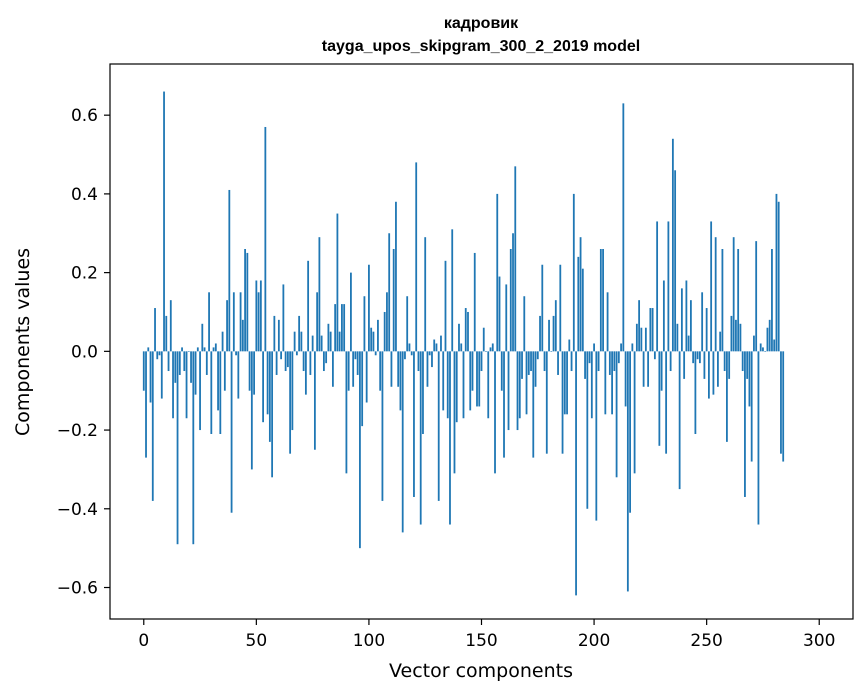 Image resolution: width=867 pixels, height=696 pixels. Describe the element at coordinates (143, 641) in the screenshot. I see `x-tick-label: 0` at that location.